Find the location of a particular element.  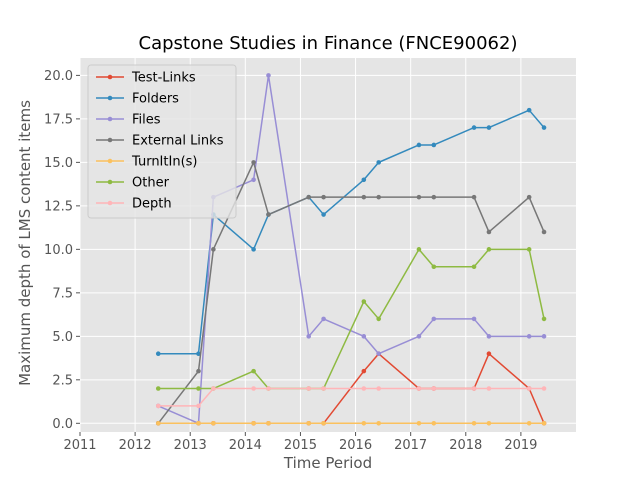

legend-label: External Links is located at coordinates (178, 141).